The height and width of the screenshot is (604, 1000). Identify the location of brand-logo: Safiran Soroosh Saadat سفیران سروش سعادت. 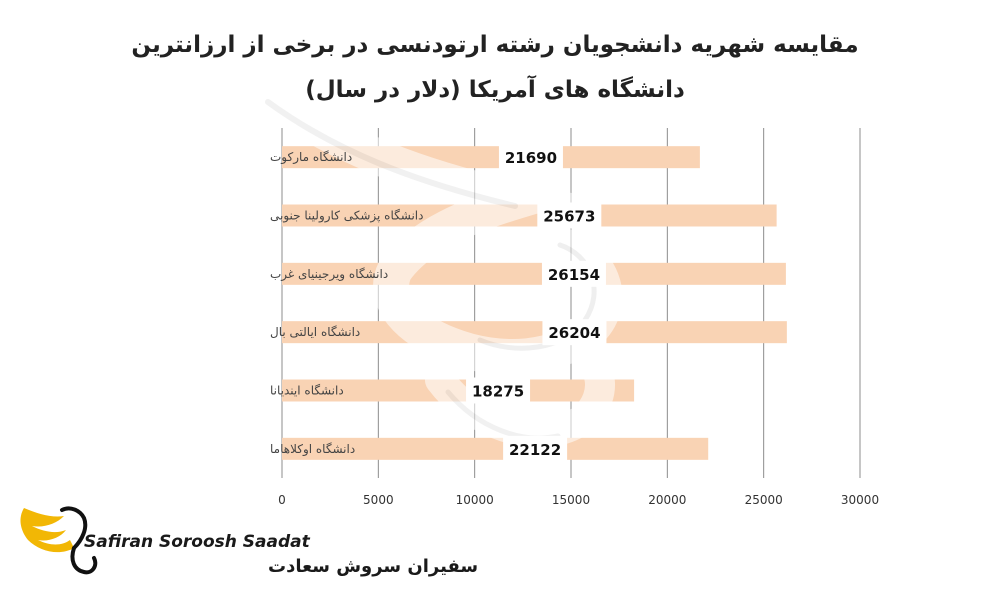
(249, 541).